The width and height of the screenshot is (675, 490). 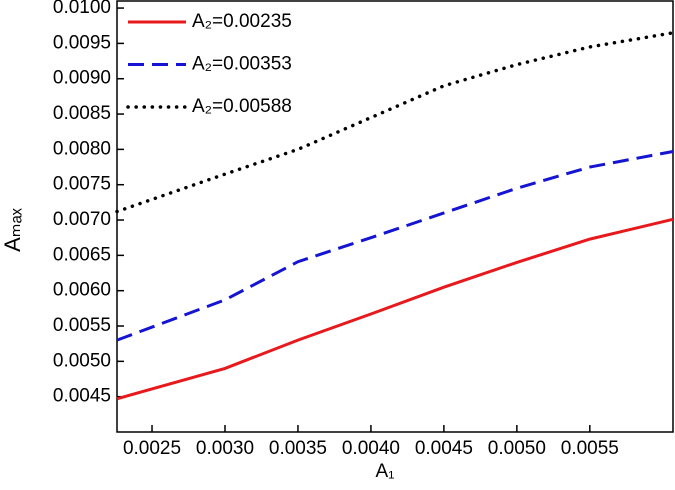 I want to click on y-tick-label: 0.0070, so click(x=82, y=219).